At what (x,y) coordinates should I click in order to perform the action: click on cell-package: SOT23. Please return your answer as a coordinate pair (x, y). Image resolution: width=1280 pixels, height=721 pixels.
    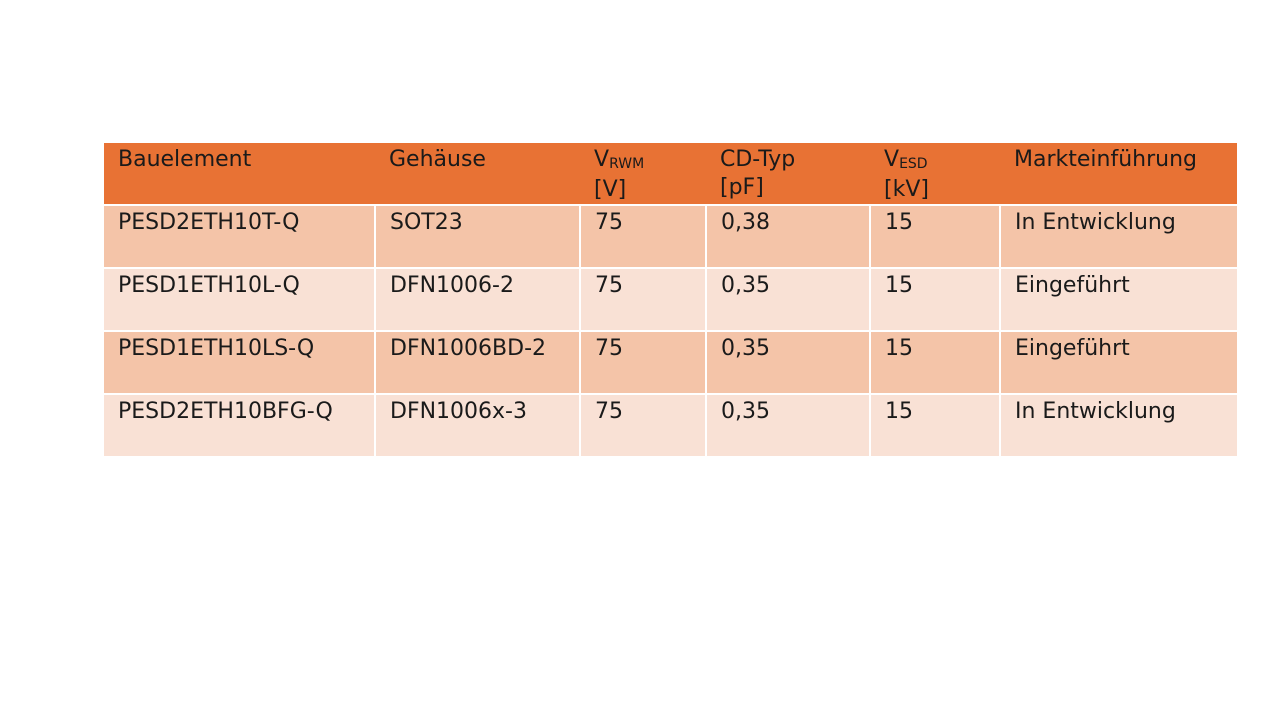
    Looking at the image, I should click on (477, 237).